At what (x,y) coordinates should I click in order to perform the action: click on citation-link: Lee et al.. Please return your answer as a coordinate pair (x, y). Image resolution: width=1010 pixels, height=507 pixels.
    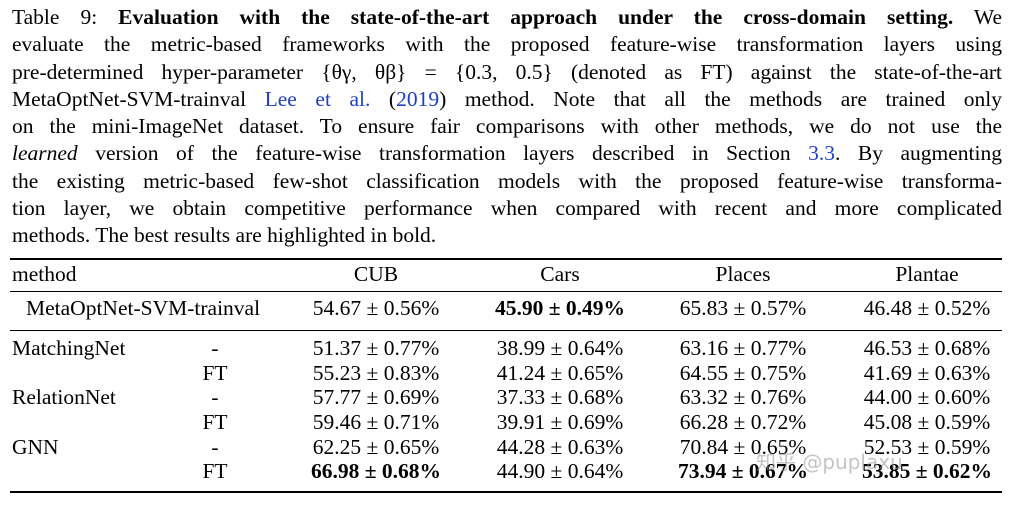
    Looking at the image, I should click on (317, 98).